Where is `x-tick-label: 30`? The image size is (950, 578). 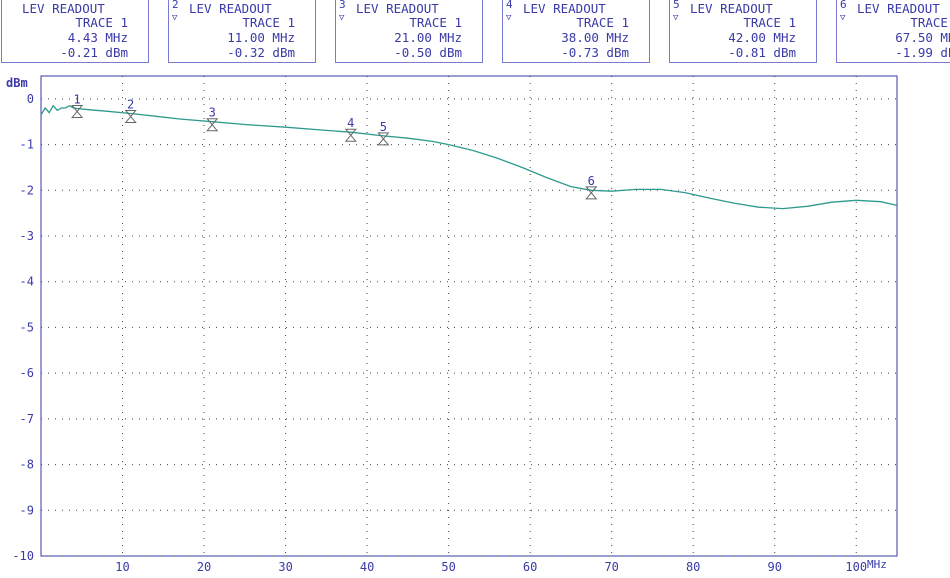 x-tick-label: 30 is located at coordinates (285, 567).